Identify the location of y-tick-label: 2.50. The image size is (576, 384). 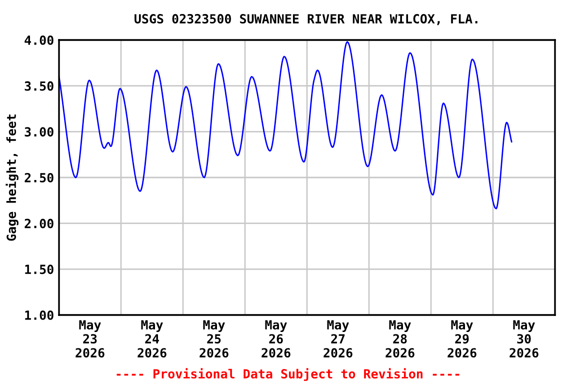
(39, 177).